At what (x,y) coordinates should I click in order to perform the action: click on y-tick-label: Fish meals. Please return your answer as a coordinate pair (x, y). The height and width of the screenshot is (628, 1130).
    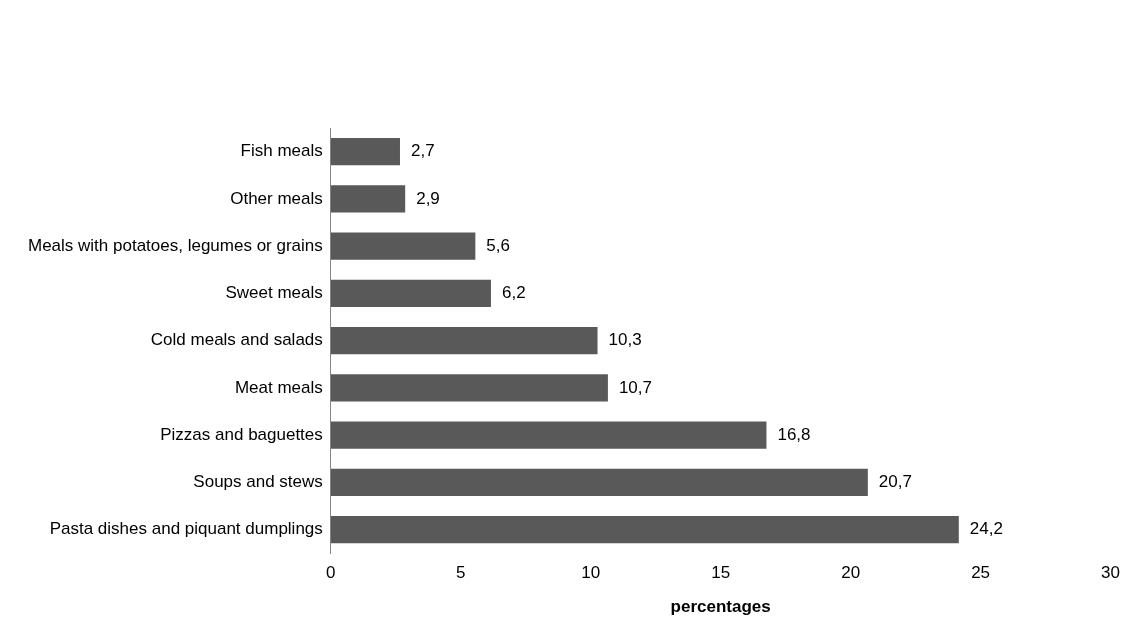
    Looking at the image, I should click on (281, 151).